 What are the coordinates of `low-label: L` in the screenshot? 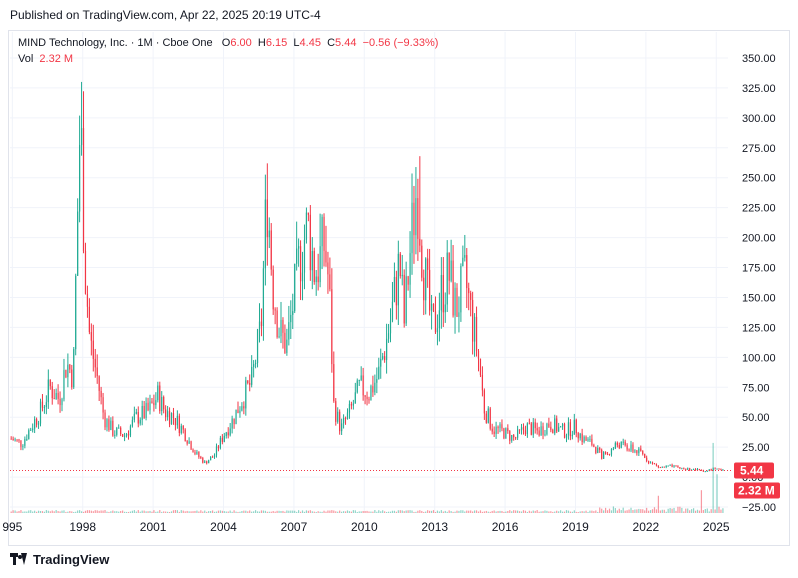 It's located at (296, 43).